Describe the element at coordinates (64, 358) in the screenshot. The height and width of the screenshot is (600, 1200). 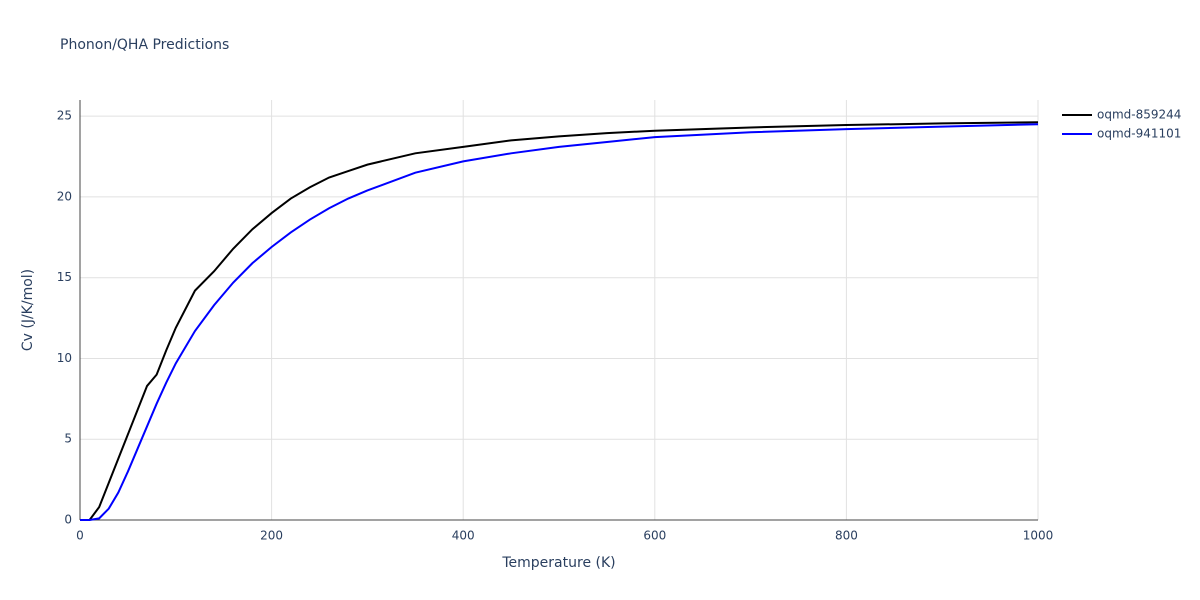
I see `y-tick-label: 10` at that location.